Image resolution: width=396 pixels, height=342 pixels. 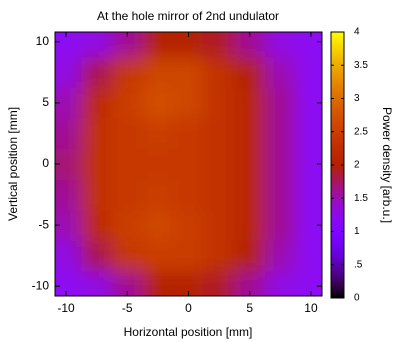 I want to click on colorbar-tick-label: 1, so click(x=357, y=231).